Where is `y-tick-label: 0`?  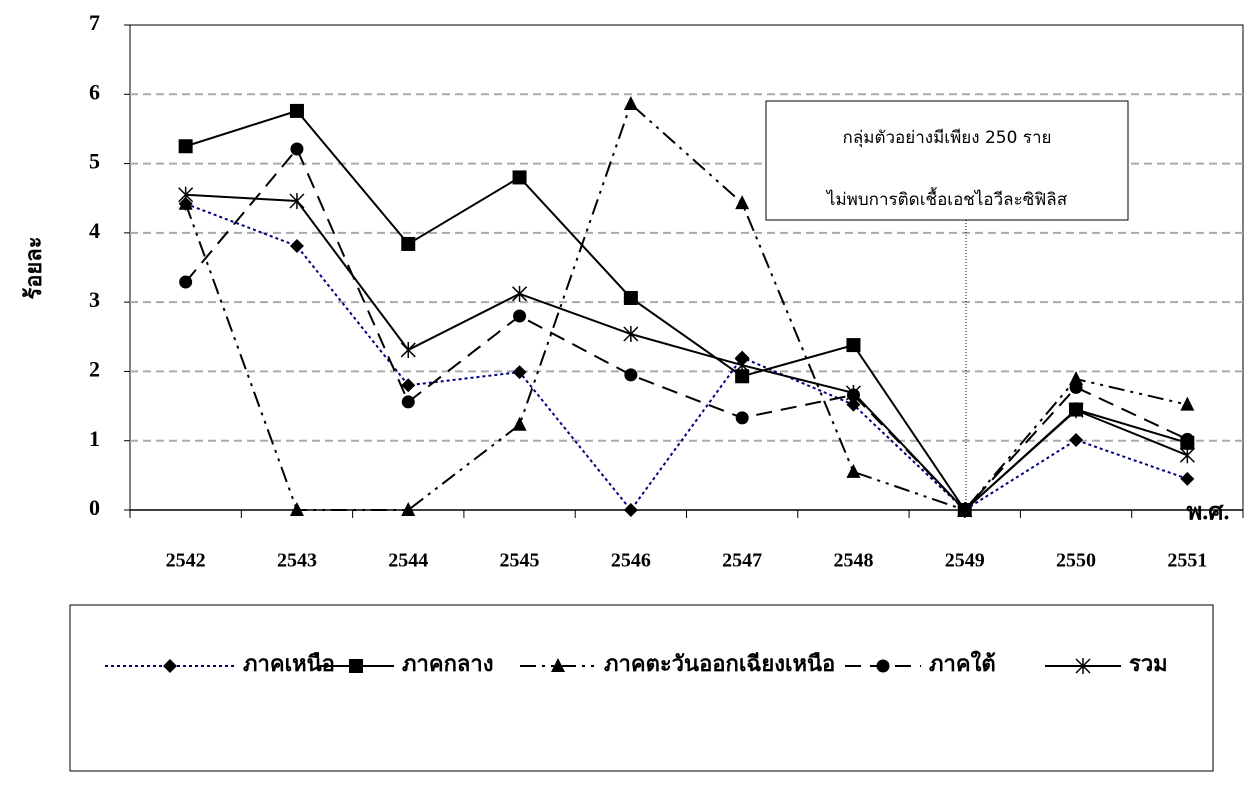
y-tick-label: 0 is located at coordinates (94, 507).